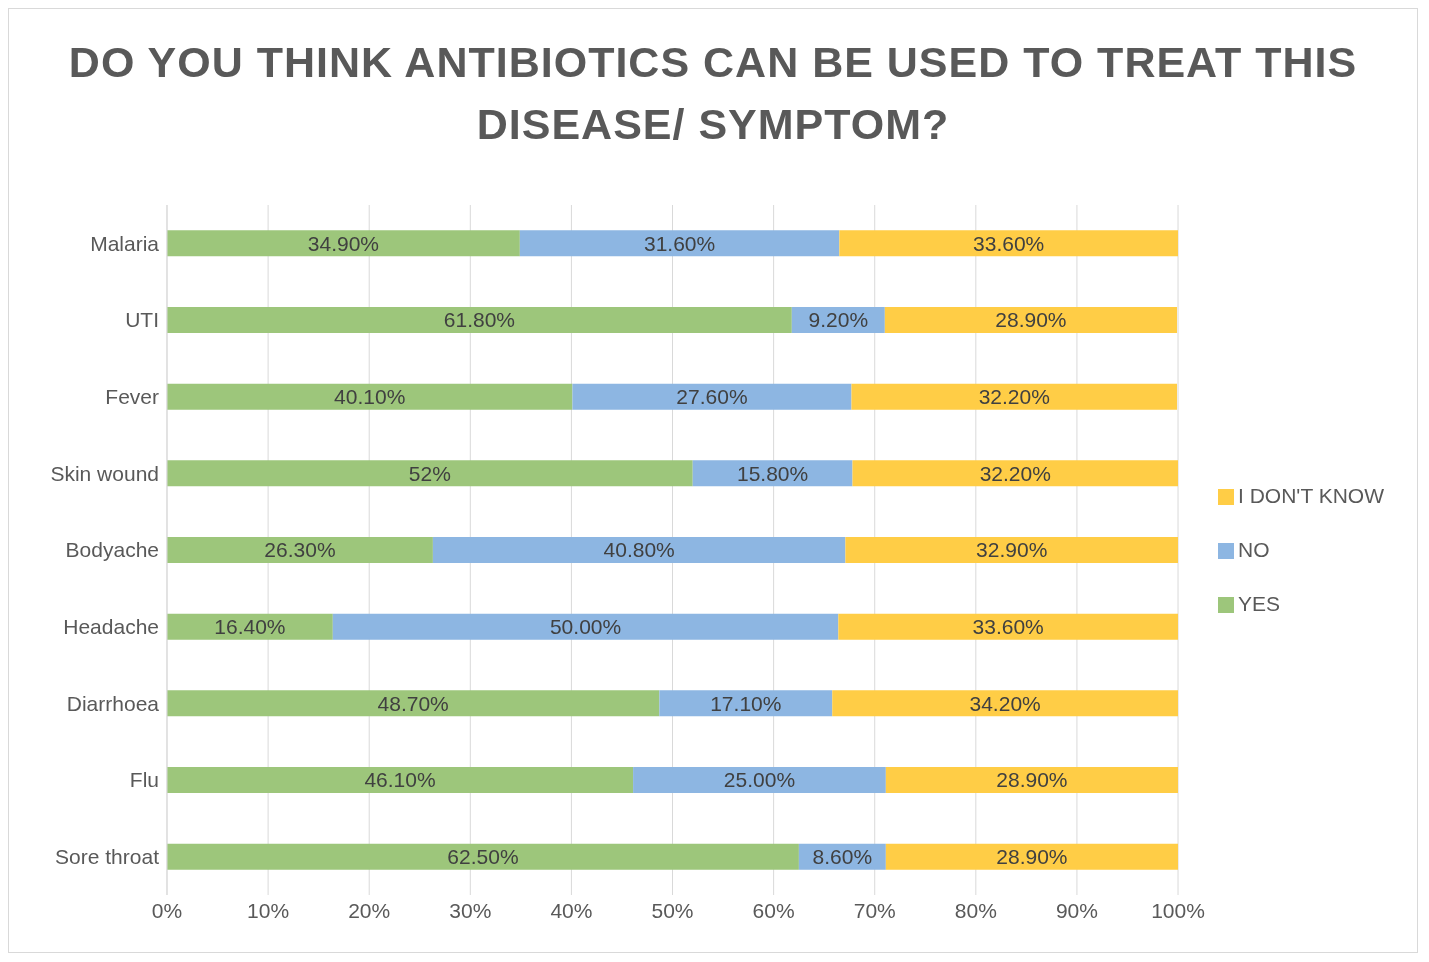 The image size is (1429, 962). Describe the element at coordinates (167, 910) in the screenshot. I see `x-tick-label: 0%` at that location.